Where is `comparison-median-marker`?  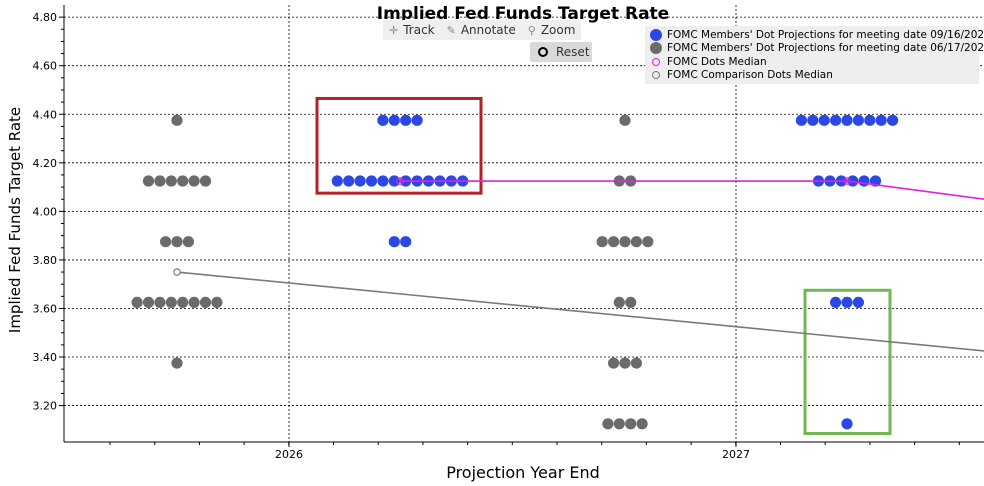 comparison-median-marker is located at coordinates (177, 272).